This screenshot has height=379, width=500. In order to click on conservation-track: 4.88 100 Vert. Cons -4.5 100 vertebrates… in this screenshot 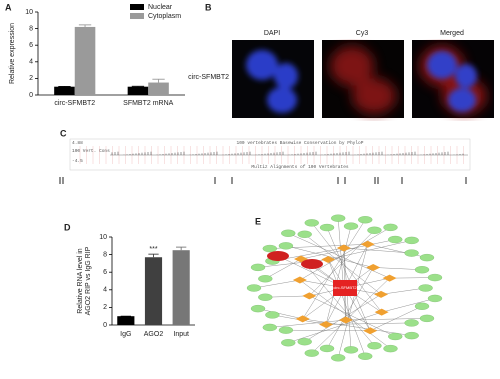, I will do `click(265, 161)`.